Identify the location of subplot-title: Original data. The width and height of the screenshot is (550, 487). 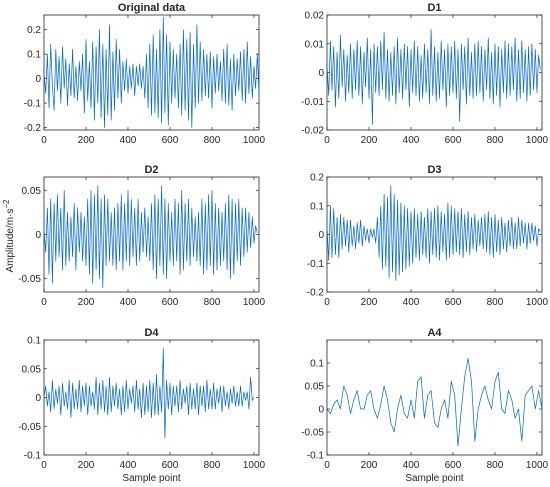
(152, 8).